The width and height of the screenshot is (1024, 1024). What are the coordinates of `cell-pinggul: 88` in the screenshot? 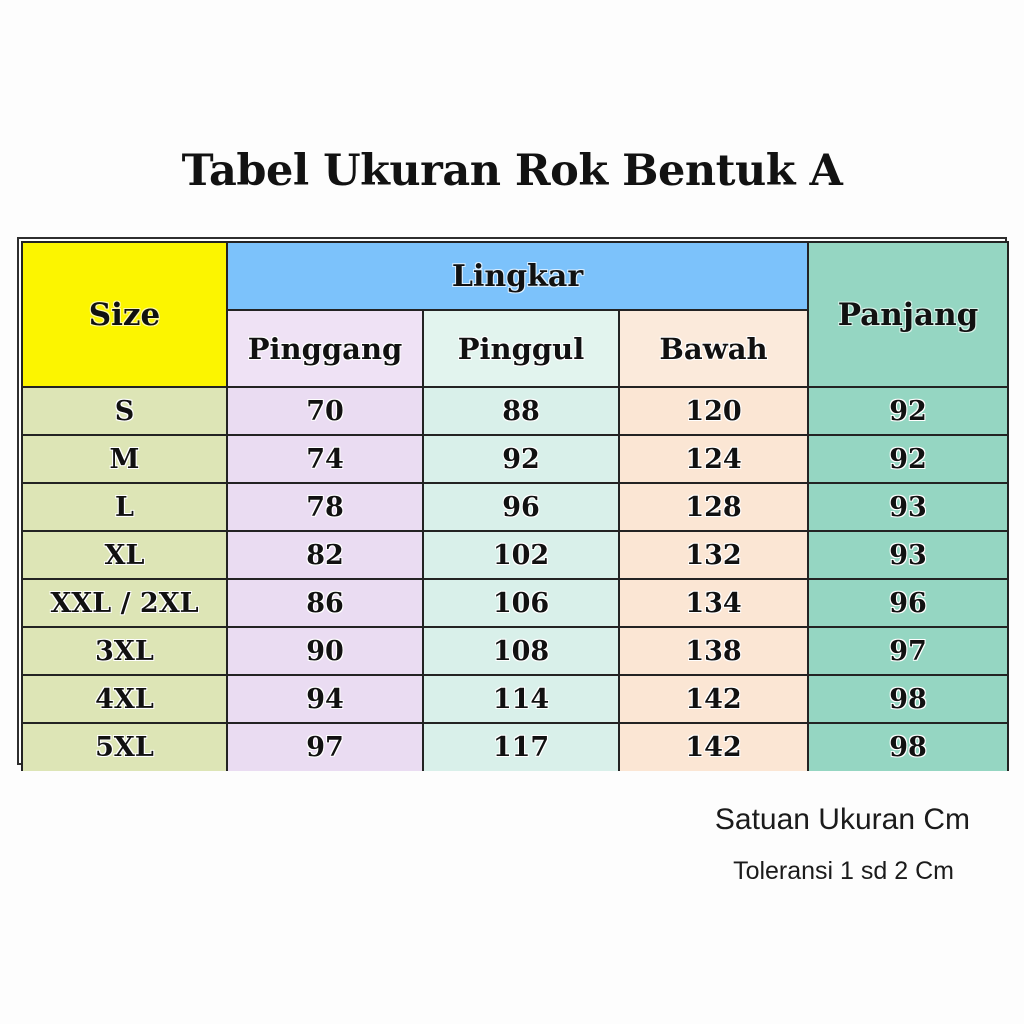 It's located at (521, 411).